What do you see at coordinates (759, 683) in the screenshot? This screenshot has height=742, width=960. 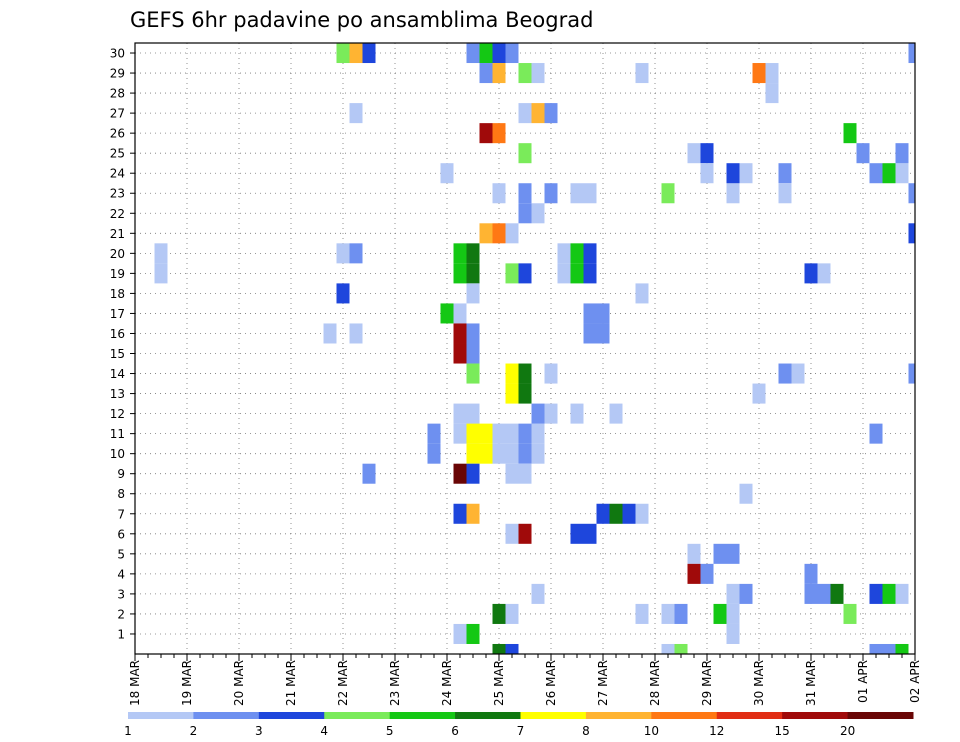 I see `x-tick-label: 30 MAR` at bounding box center [759, 683].